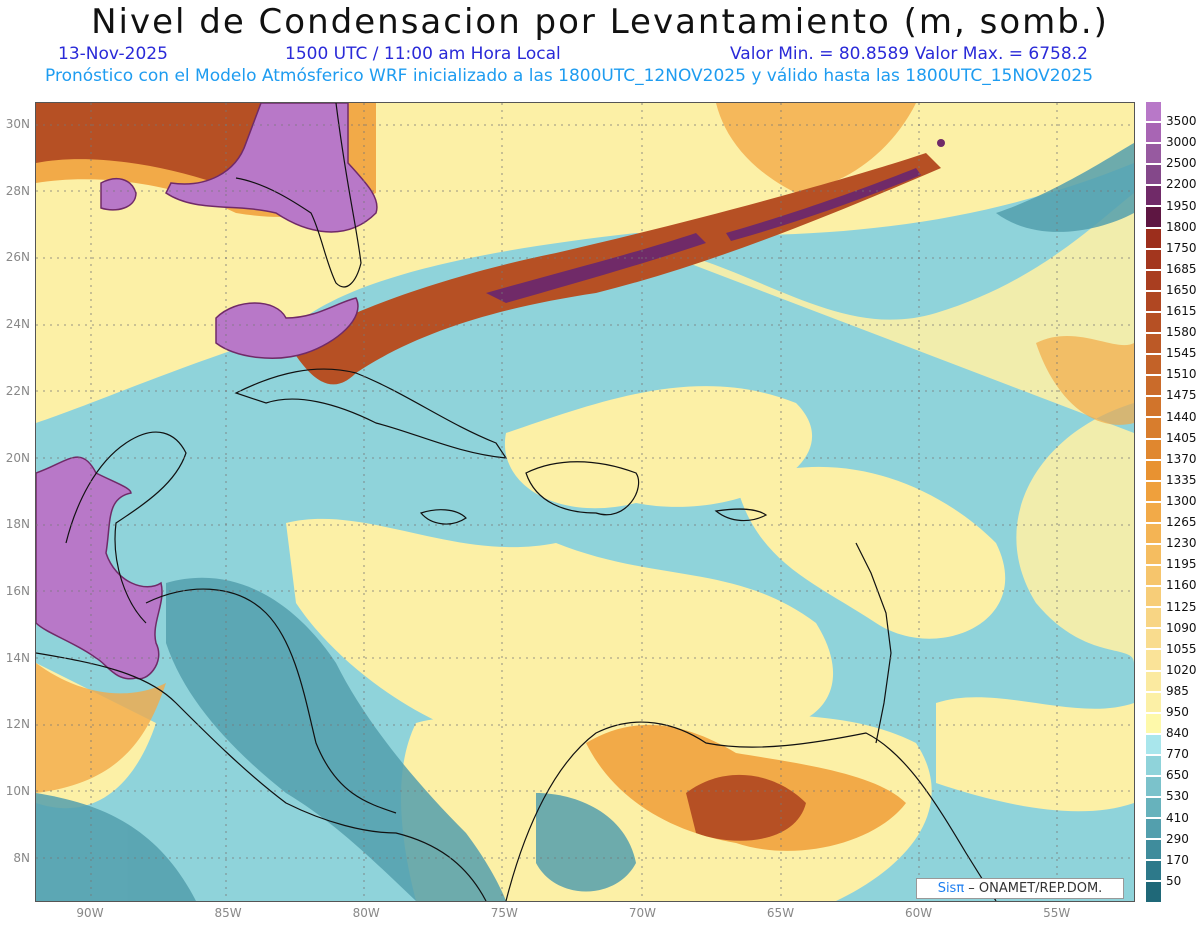 The image size is (1200, 927). I want to click on colorbar, so click(1153, 502).